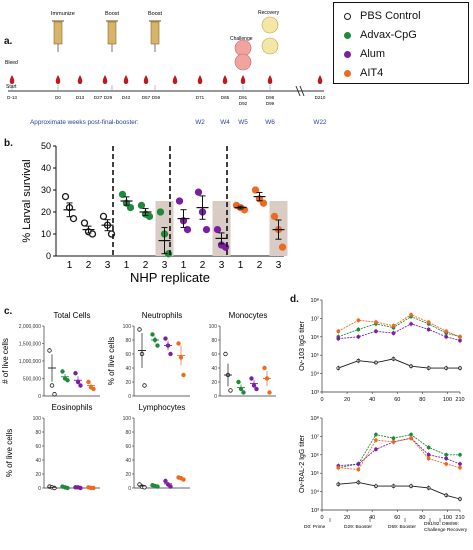 Image resolution: width=473 pixels, height=550 pixels. I want to click on syringe-icon, so click(58, 33).